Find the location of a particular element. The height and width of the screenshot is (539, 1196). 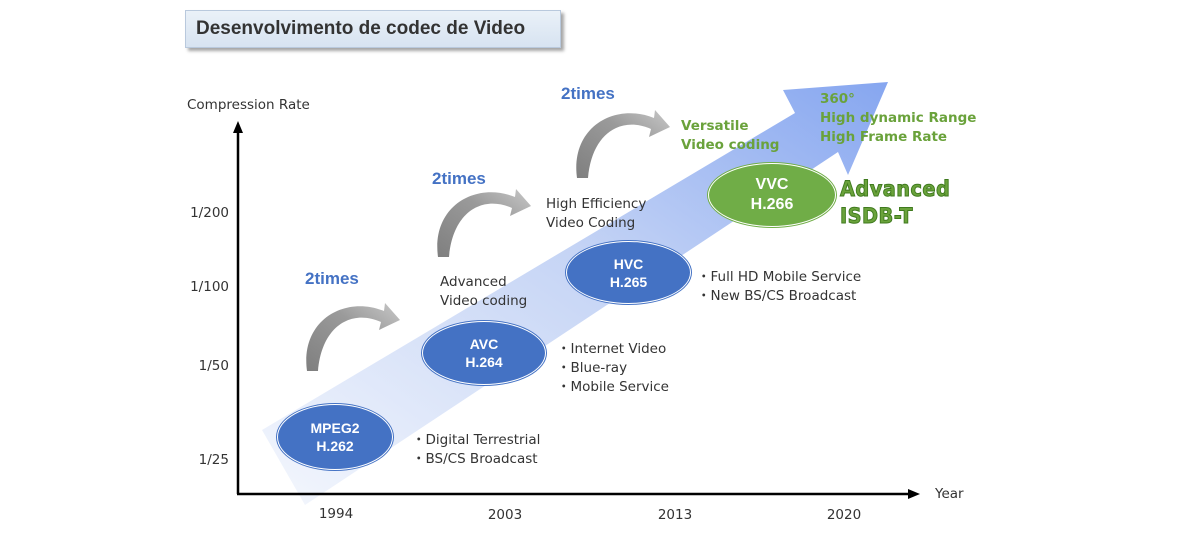

y-tick-label: 1/100 is located at coordinates (209, 287).